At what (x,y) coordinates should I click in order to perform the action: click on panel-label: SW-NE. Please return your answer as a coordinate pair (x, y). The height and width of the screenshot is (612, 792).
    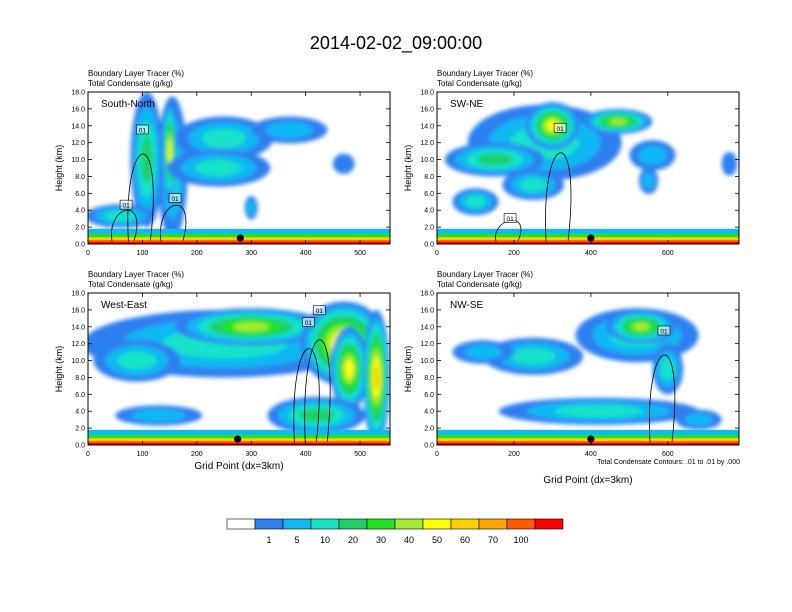
    Looking at the image, I should click on (466, 104).